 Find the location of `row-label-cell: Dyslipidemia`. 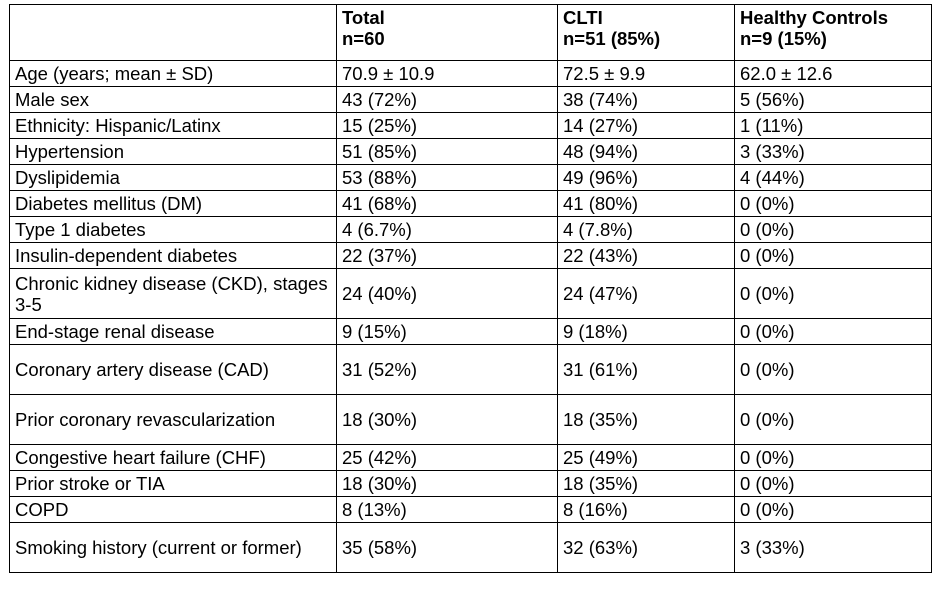

row-label-cell: Dyslipidemia is located at coordinates (173, 177).